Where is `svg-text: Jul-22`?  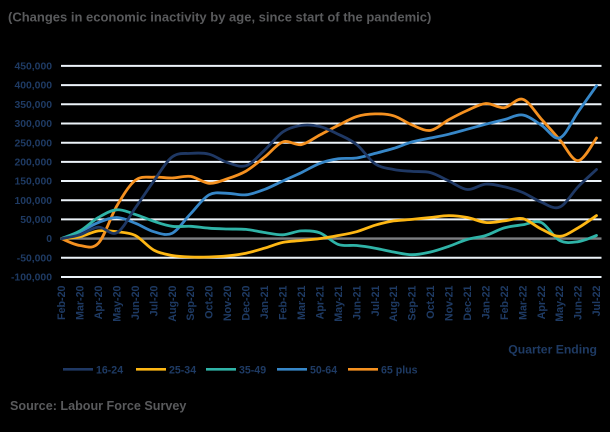 svg-text: Jul-22 is located at coordinates (597, 300).